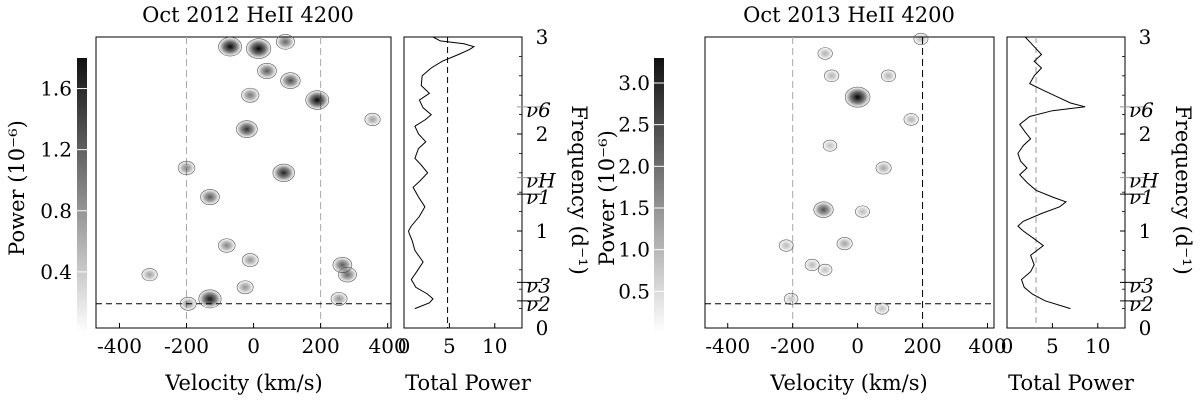 This screenshot has height=403, width=1200. I want to click on heatmap-xtick-label-2012-4: 400, so click(388, 346).